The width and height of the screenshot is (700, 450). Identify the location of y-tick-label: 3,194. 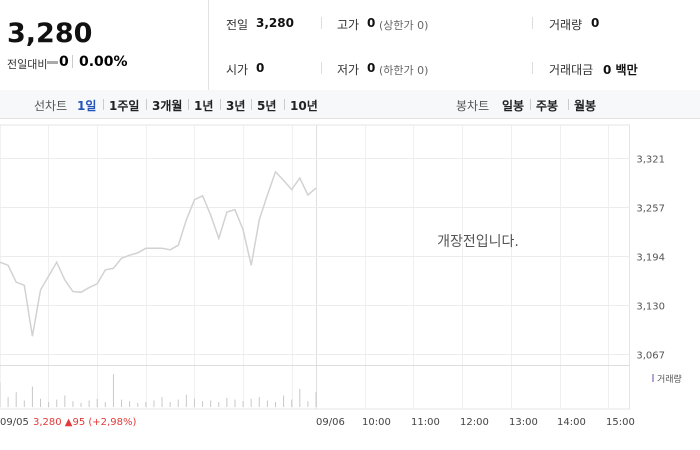
(650, 258).